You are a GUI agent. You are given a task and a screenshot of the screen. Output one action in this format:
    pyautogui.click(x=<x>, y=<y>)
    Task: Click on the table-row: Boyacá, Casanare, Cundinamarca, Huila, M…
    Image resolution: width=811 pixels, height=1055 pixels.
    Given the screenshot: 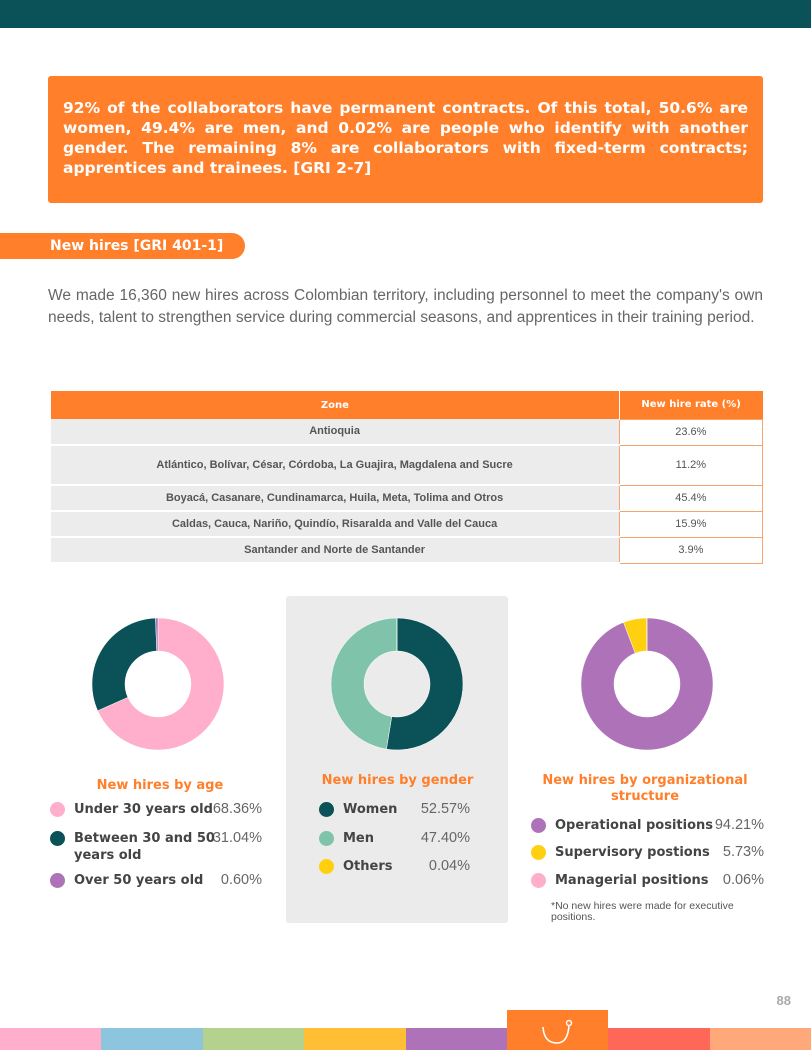 What is the action you would take?
    pyautogui.click(x=407, y=498)
    